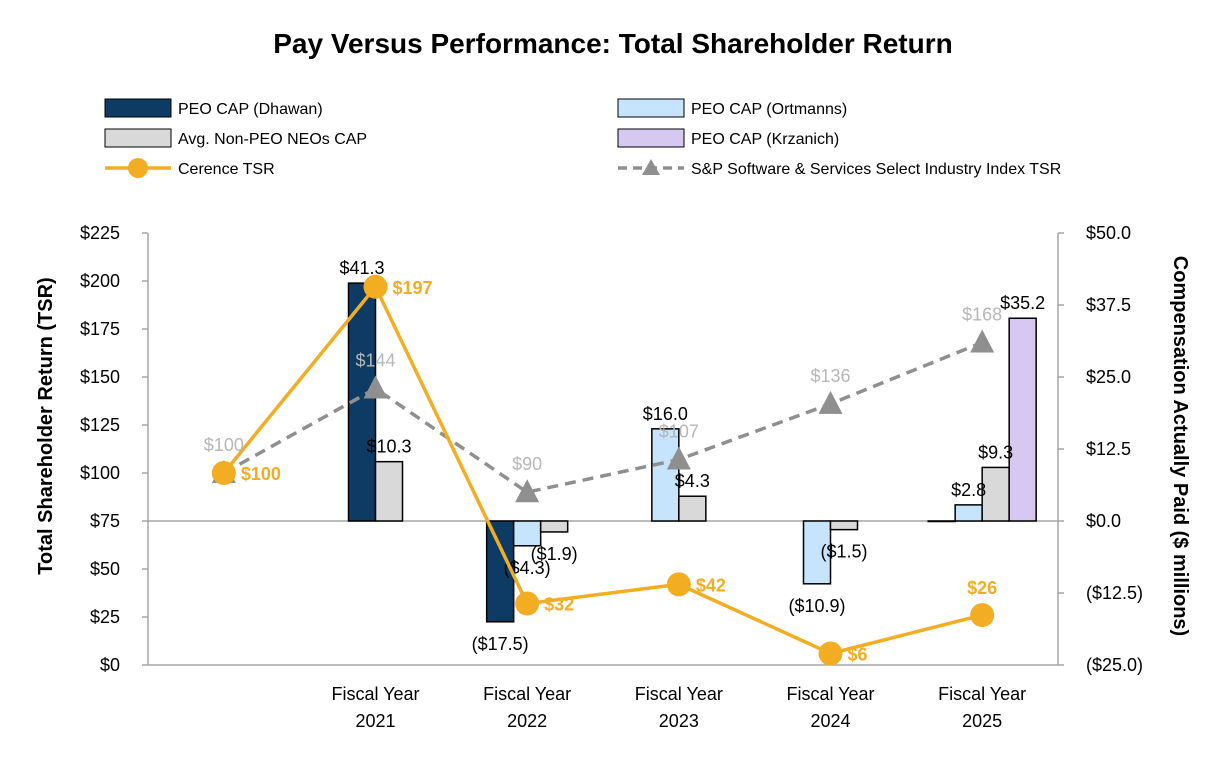 The image size is (1226, 760). What do you see at coordinates (651, 138) in the screenshot?
I see `legend-swatch-krzanich` at bounding box center [651, 138].